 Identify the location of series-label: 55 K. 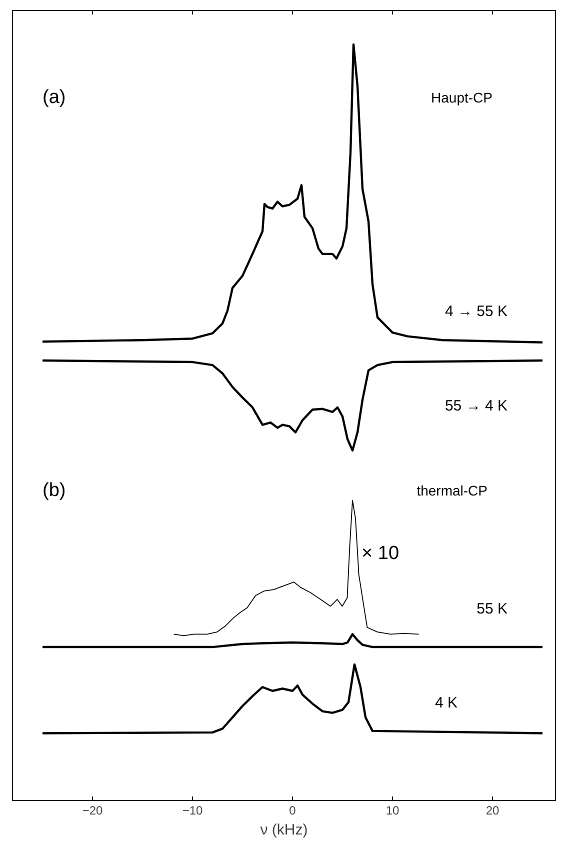
(492, 609).